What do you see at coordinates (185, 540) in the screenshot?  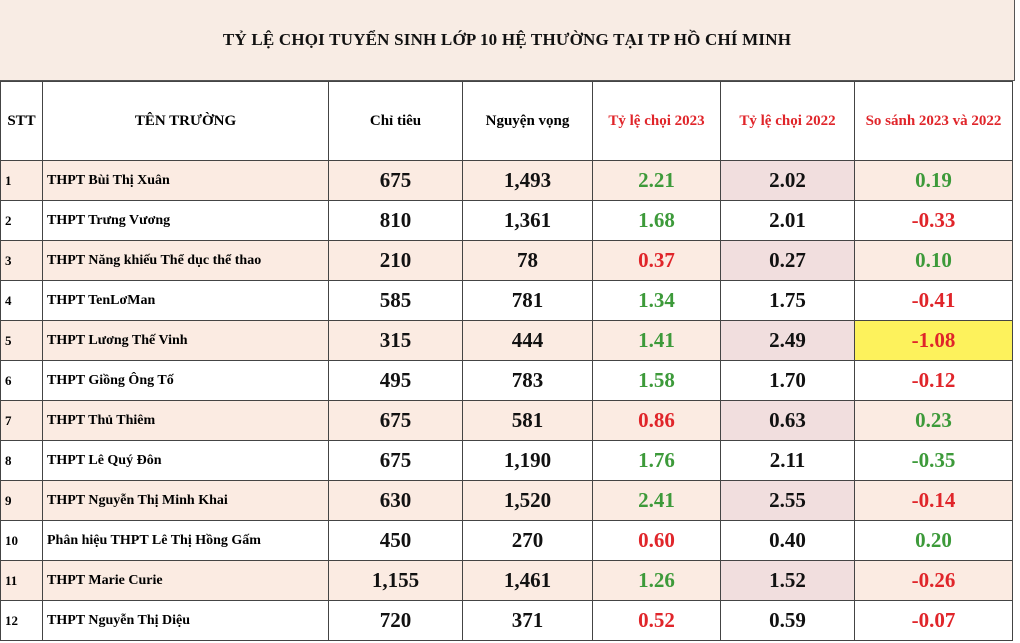 I see `school-name-cell: Phân hiệu THPT Lê Thị Hồng Gấm` at bounding box center [185, 540].